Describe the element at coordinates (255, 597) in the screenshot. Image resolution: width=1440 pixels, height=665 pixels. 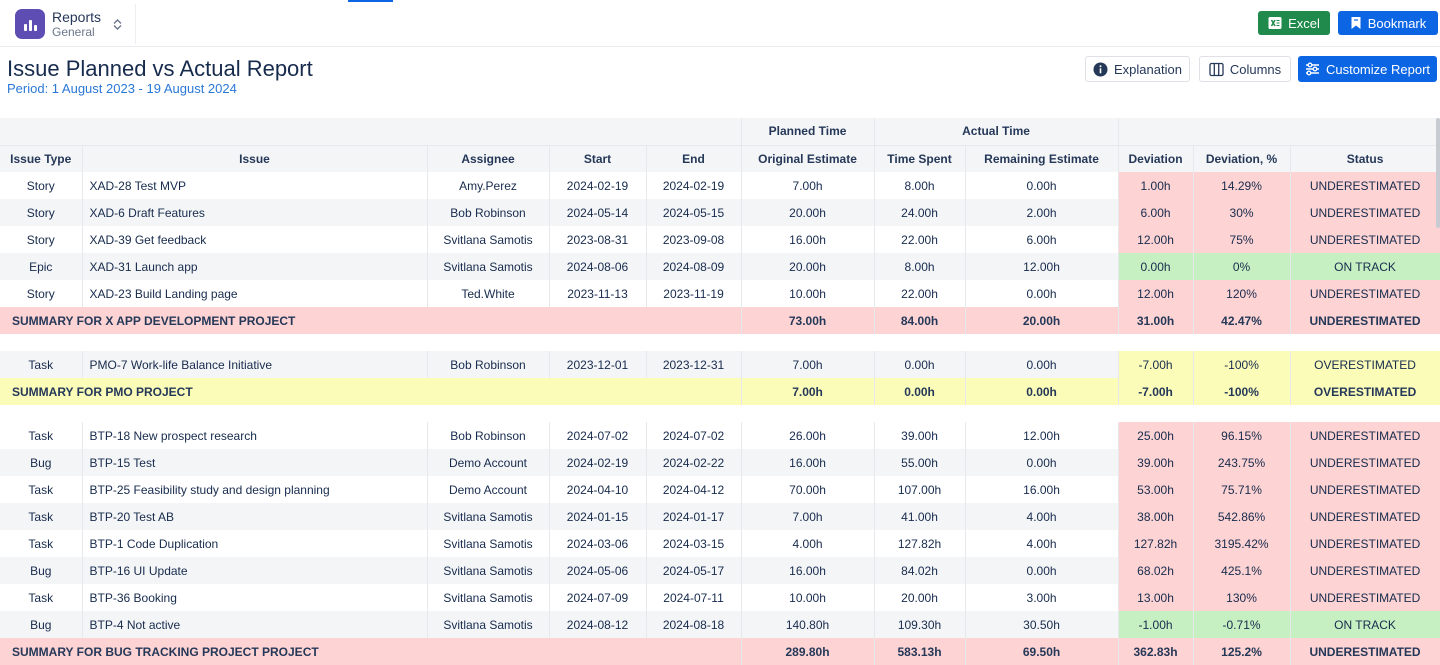
I see `issue-cell: BTP-36 Booking` at that location.